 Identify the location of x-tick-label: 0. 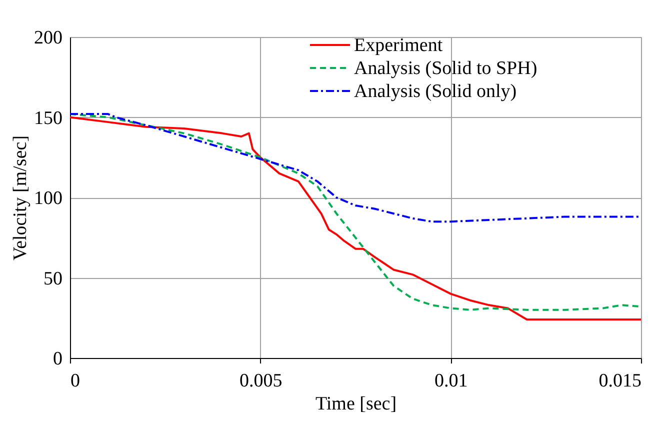
(75, 381).